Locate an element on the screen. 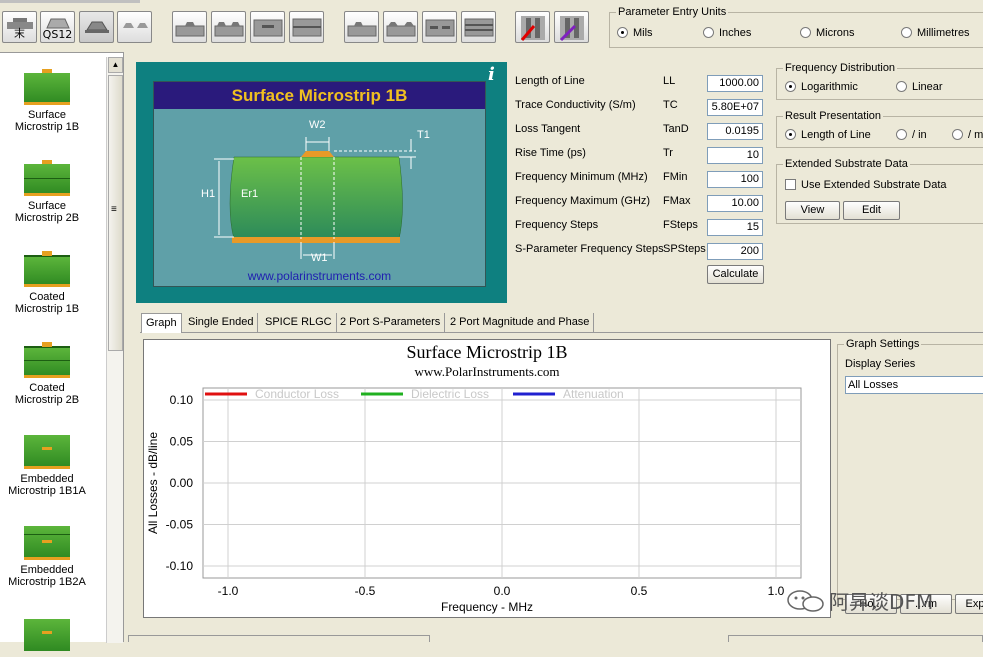  extended-substrate-group: Extended Substrate Data is located at coordinates (879, 191).